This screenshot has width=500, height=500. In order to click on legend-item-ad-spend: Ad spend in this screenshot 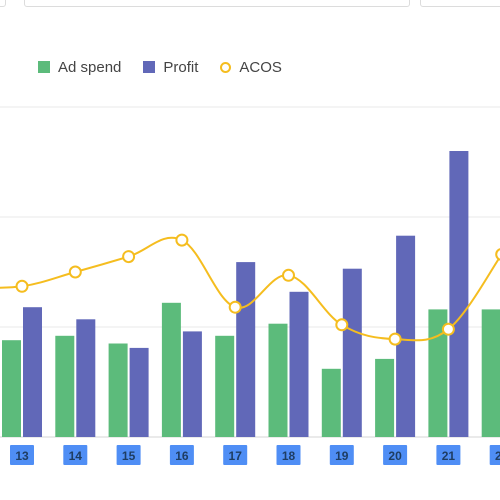, I will do `click(79, 67)`.